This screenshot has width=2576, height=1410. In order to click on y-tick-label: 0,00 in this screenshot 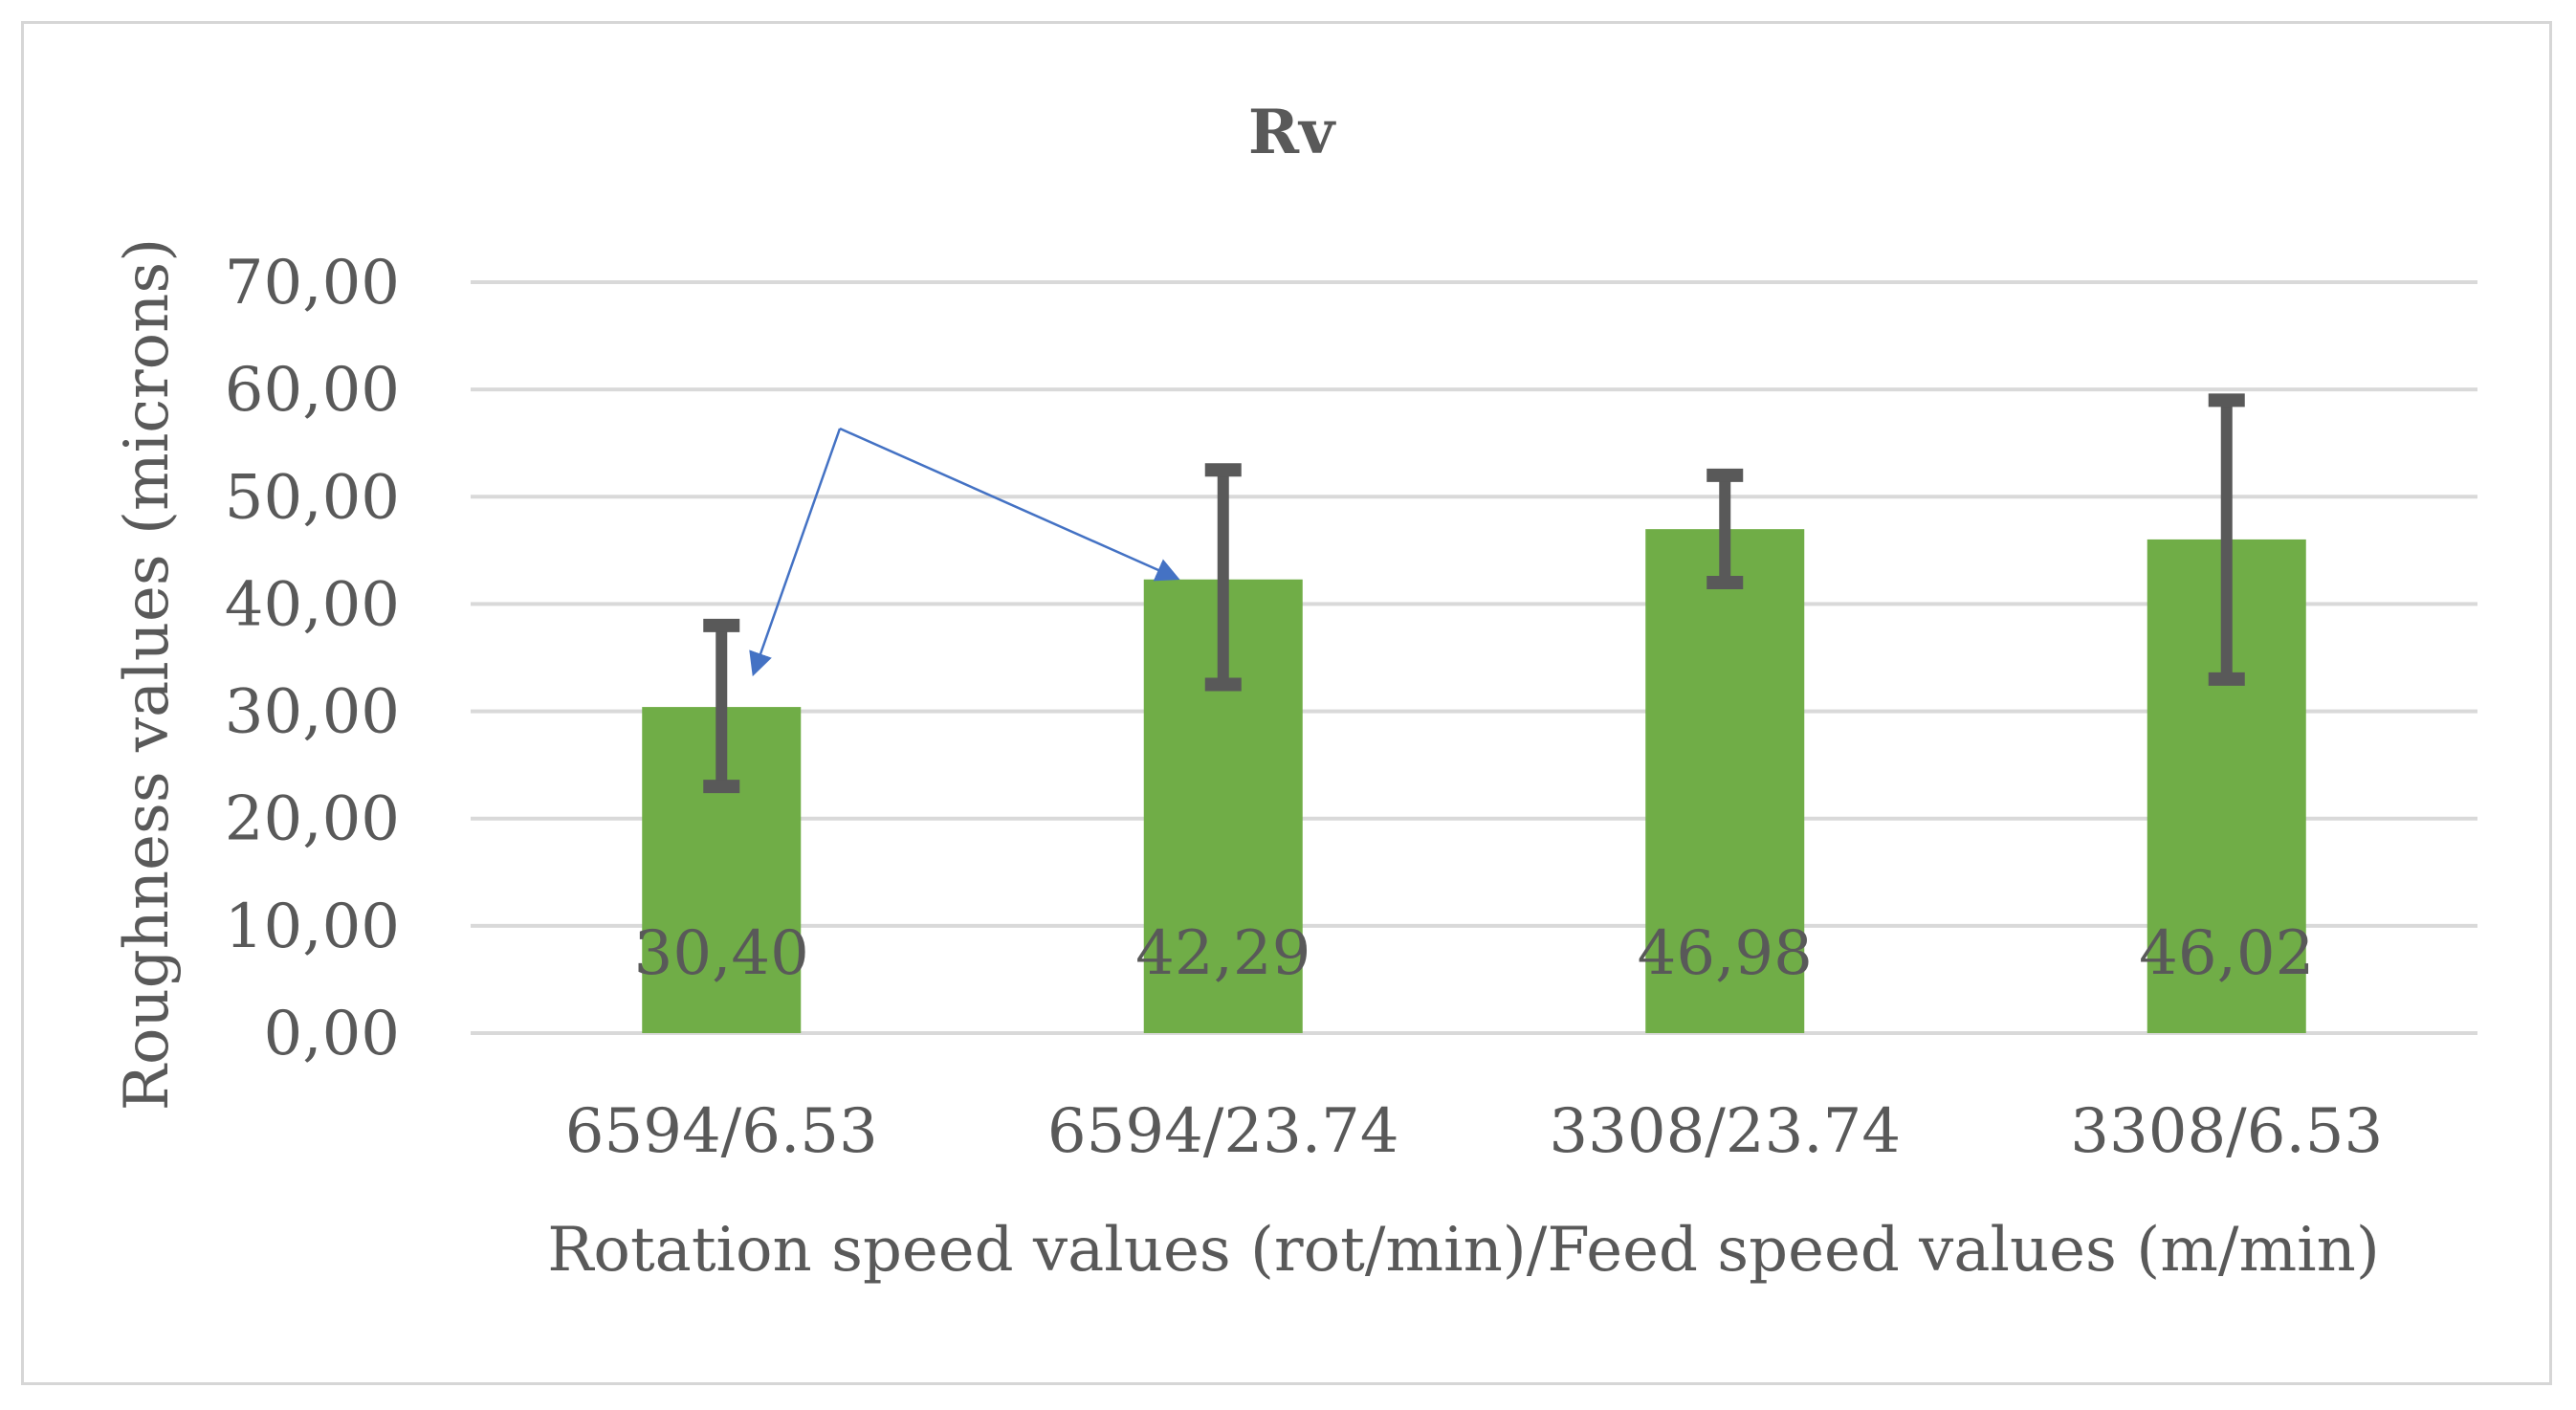, I will do `click(332, 1034)`.